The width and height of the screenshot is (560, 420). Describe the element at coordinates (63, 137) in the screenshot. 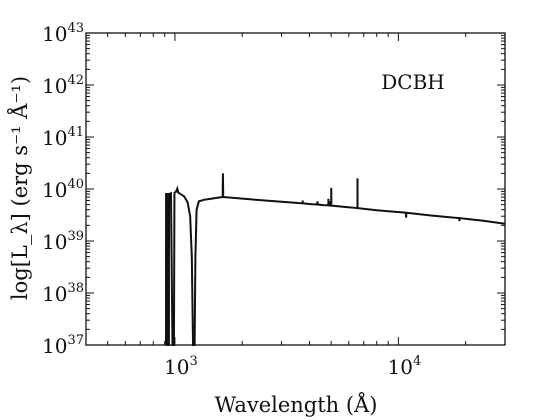

I see `y-tick-label: 1041` at that location.